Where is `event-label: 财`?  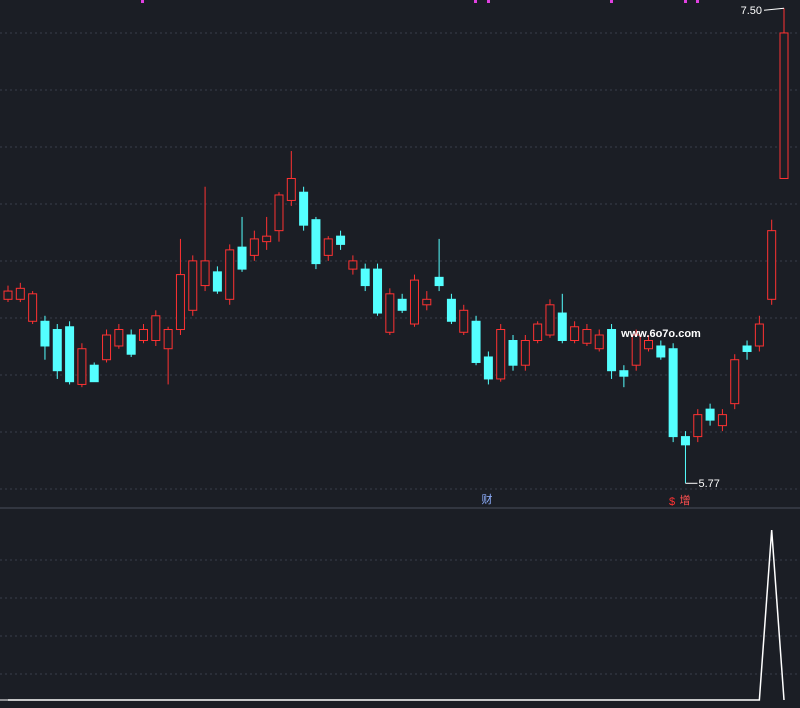 event-label: 财 is located at coordinates (487, 499).